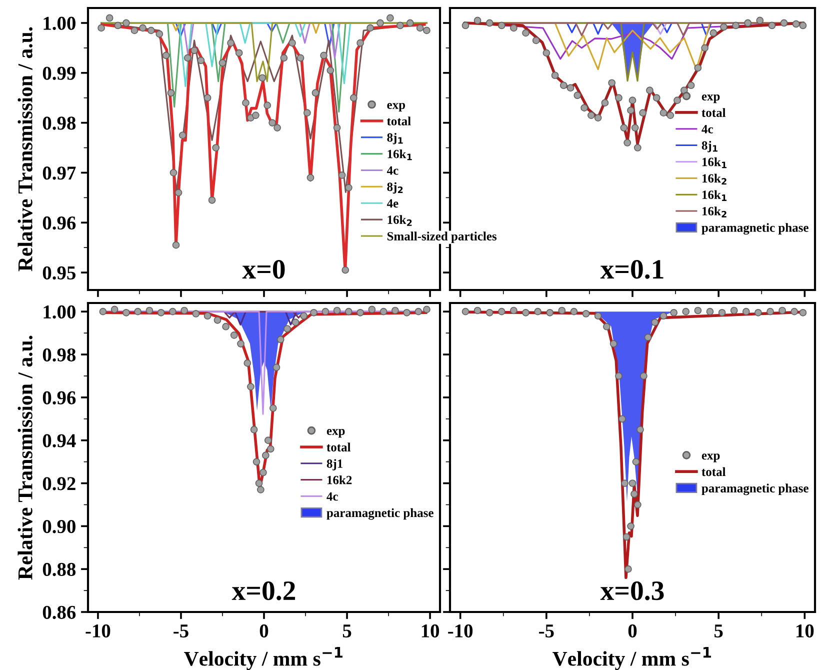 The image size is (821, 670). Describe the element at coordinates (59, 273) in the screenshot. I see `y-tick-label: 0.95` at that location.